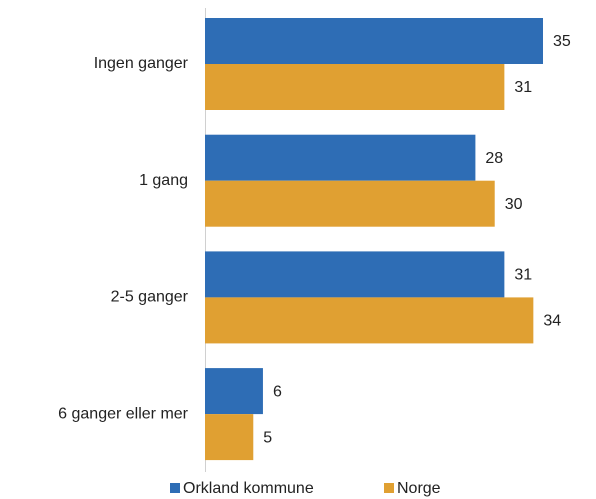 This screenshot has width=596, height=499. What do you see at coordinates (562, 41) in the screenshot?
I see `data-label: 35` at bounding box center [562, 41].